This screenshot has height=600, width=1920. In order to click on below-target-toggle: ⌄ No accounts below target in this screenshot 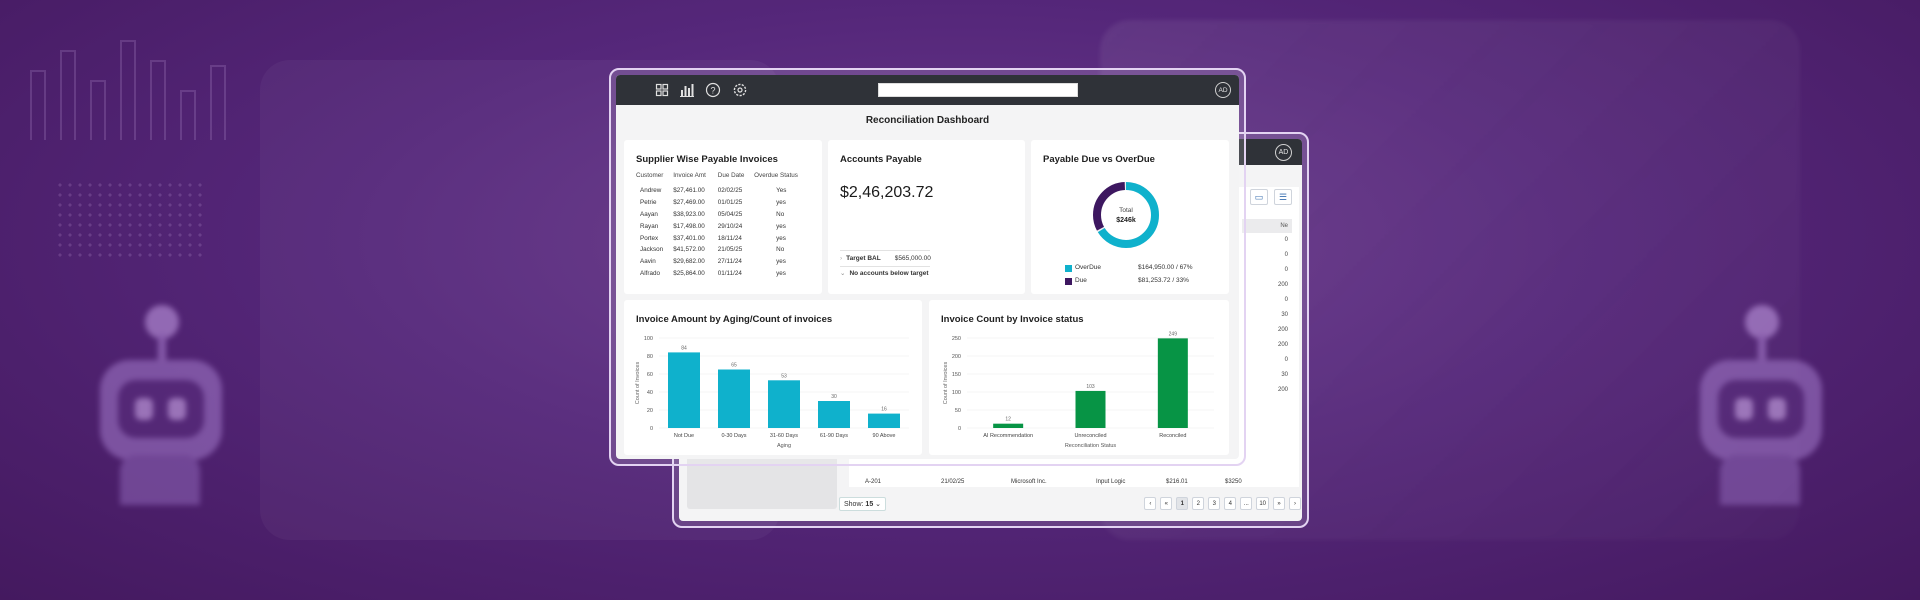, I will do `click(884, 273)`.